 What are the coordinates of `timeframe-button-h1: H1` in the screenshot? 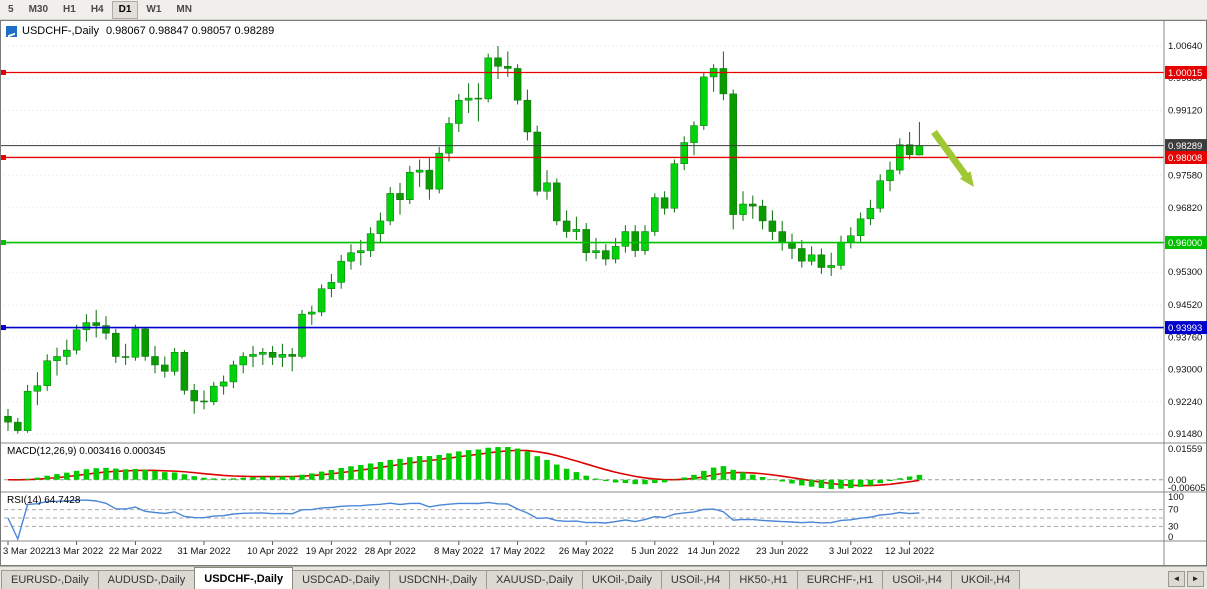 It's located at (69, 10).